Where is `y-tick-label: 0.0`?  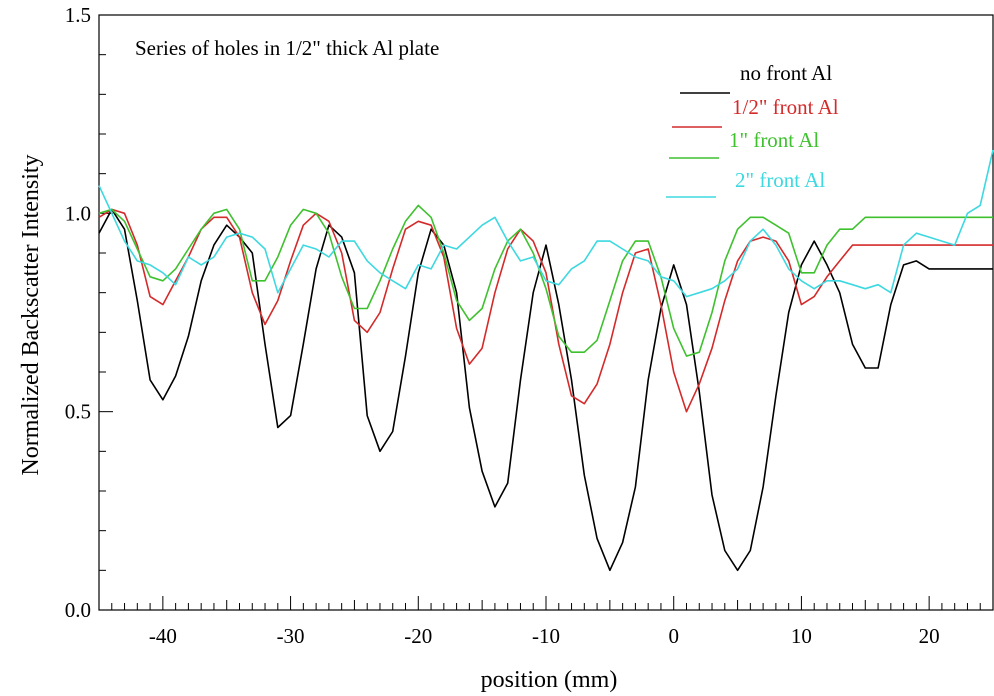 y-tick-label: 0.0 is located at coordinates (78, 610).